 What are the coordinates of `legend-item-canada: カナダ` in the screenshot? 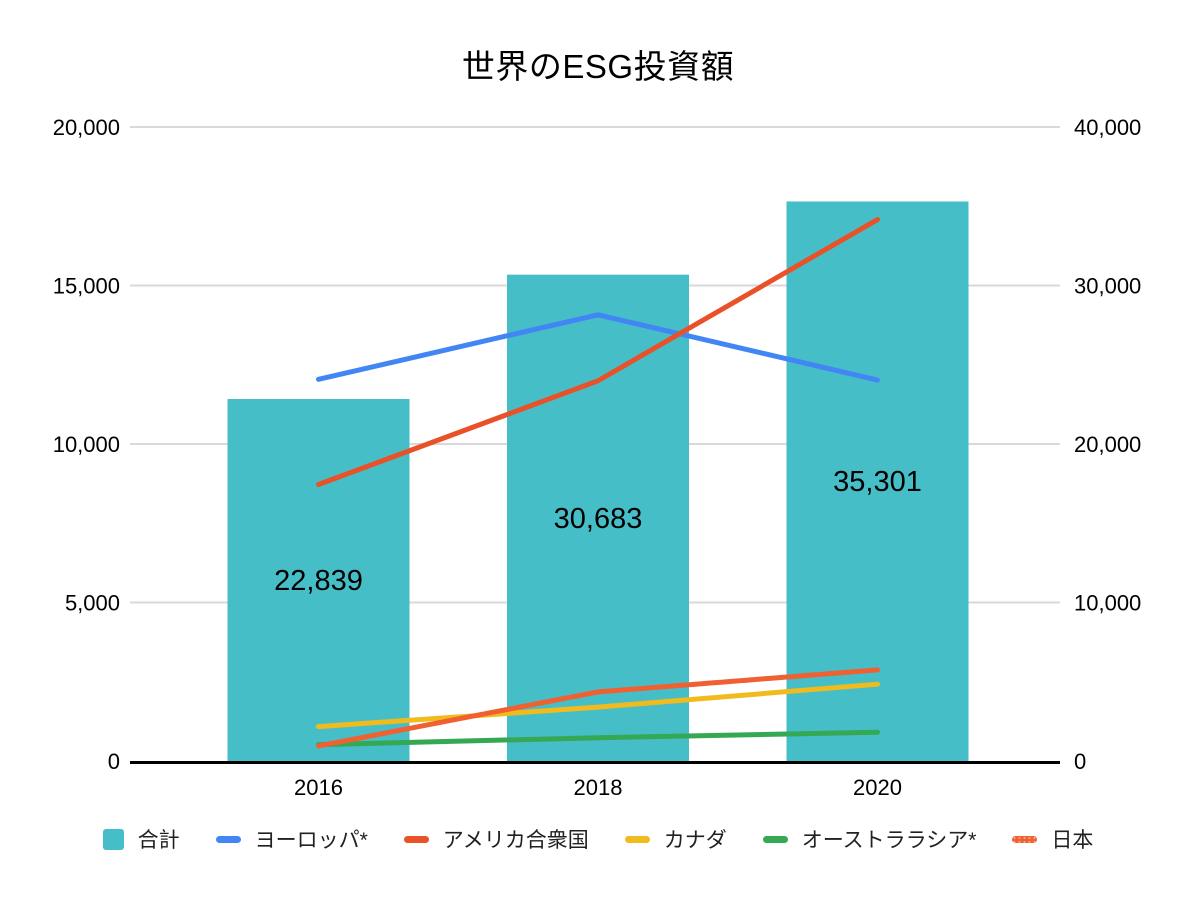 It's located at (675, 839).